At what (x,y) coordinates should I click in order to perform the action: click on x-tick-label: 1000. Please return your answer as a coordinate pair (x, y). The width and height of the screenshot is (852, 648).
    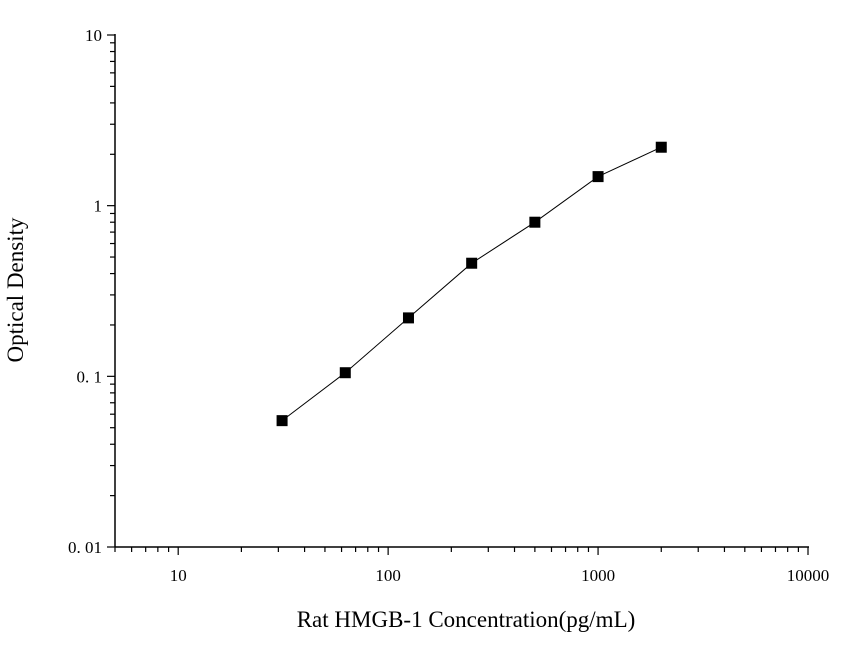
    Looking at the image, I should click on (598, 575).